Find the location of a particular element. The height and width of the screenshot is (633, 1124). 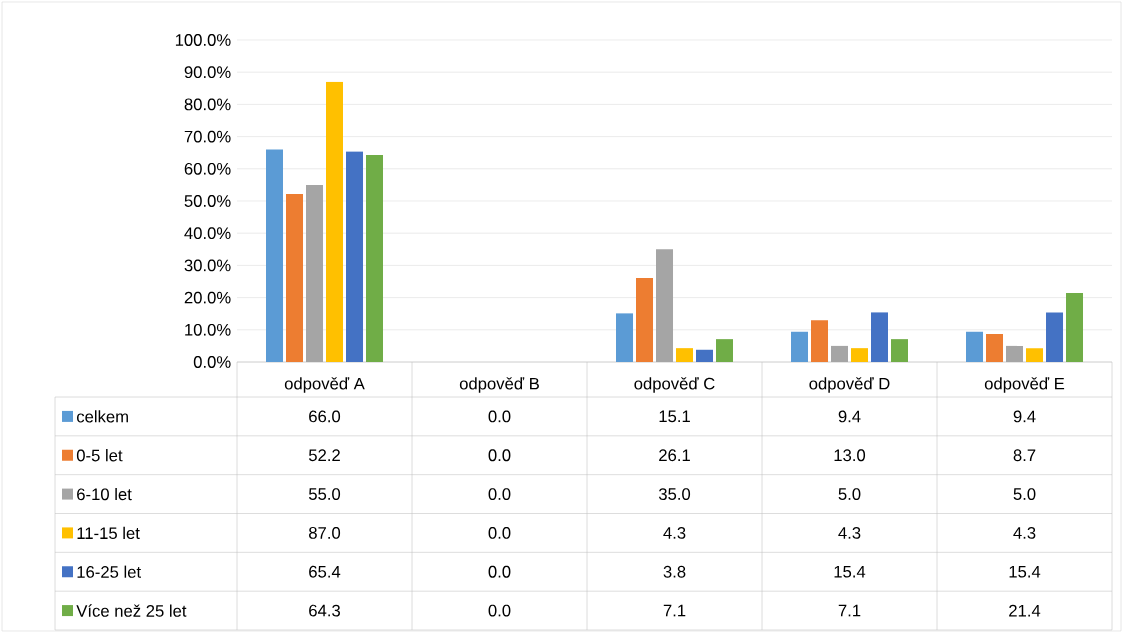

legend-label: 6-10 let is located at coordinates (104, 494).